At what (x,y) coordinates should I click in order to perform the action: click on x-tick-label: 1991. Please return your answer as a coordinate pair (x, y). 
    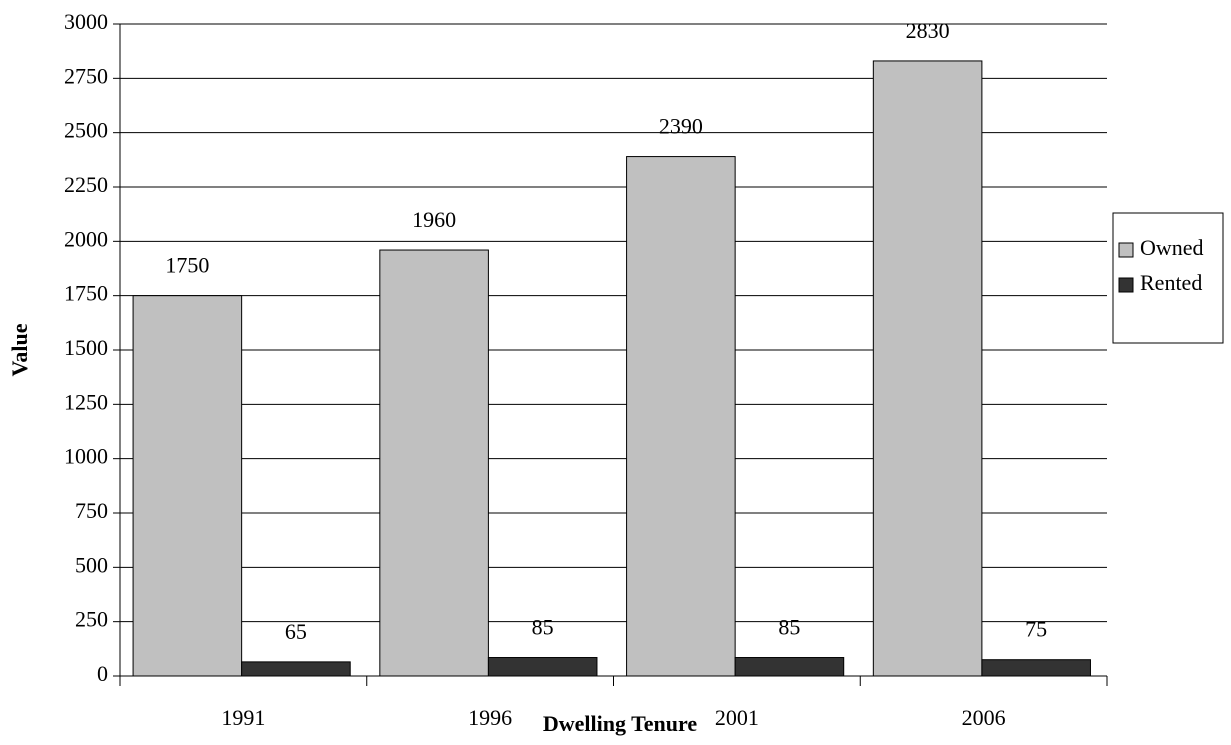
    Looking at the image, I should click on (243, 717).